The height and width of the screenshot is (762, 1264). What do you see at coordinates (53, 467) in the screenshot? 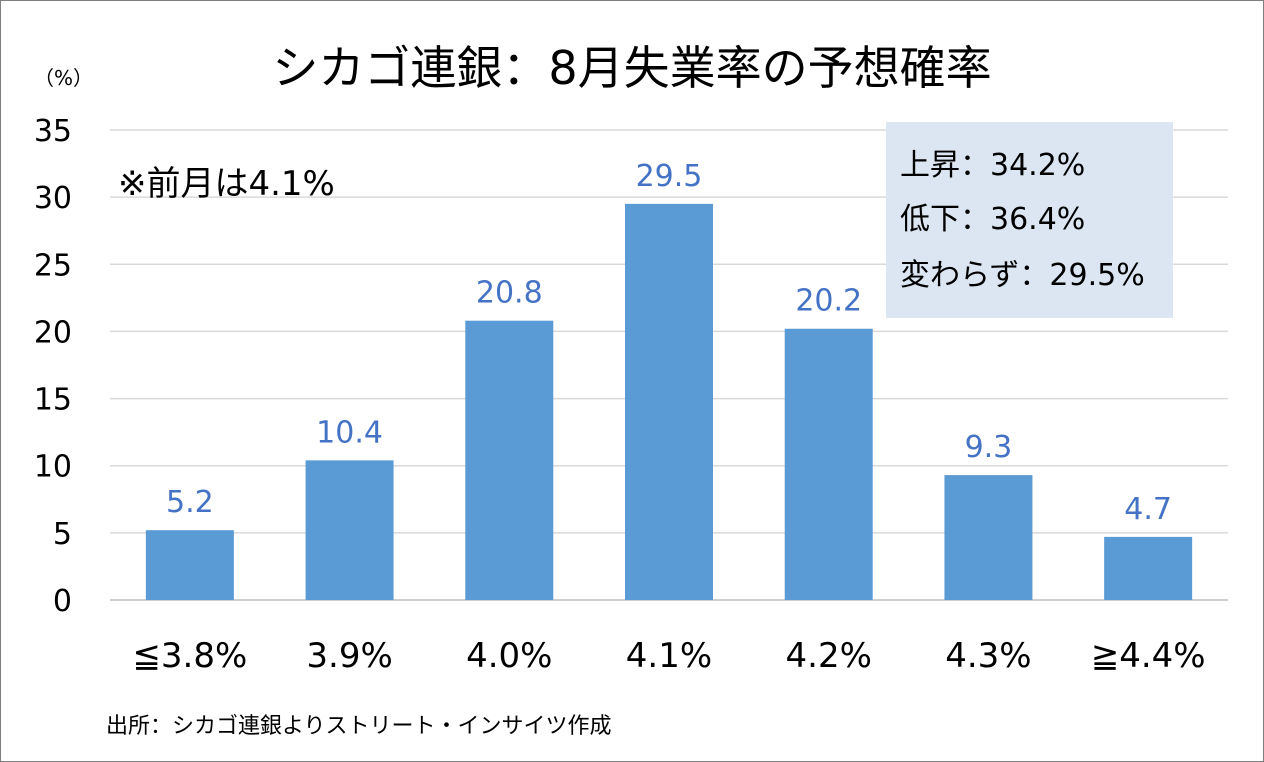
I see `y-tick-label: 10` at bounding box center [53, 467].